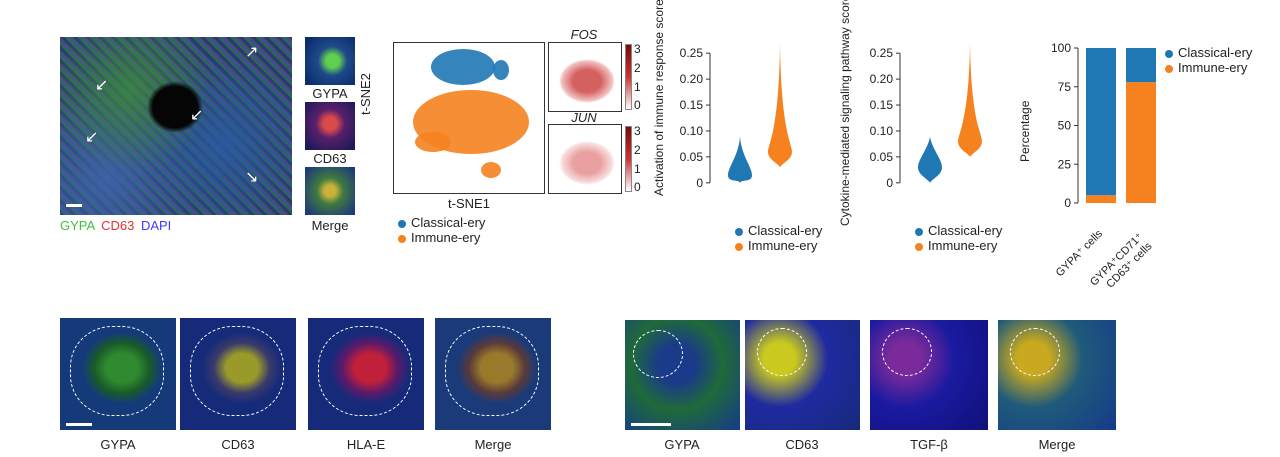  What do you see at coordinates (330, 93) in the screenshot?
I see `inset-label: GYPA` at bounding box center [330, 93].